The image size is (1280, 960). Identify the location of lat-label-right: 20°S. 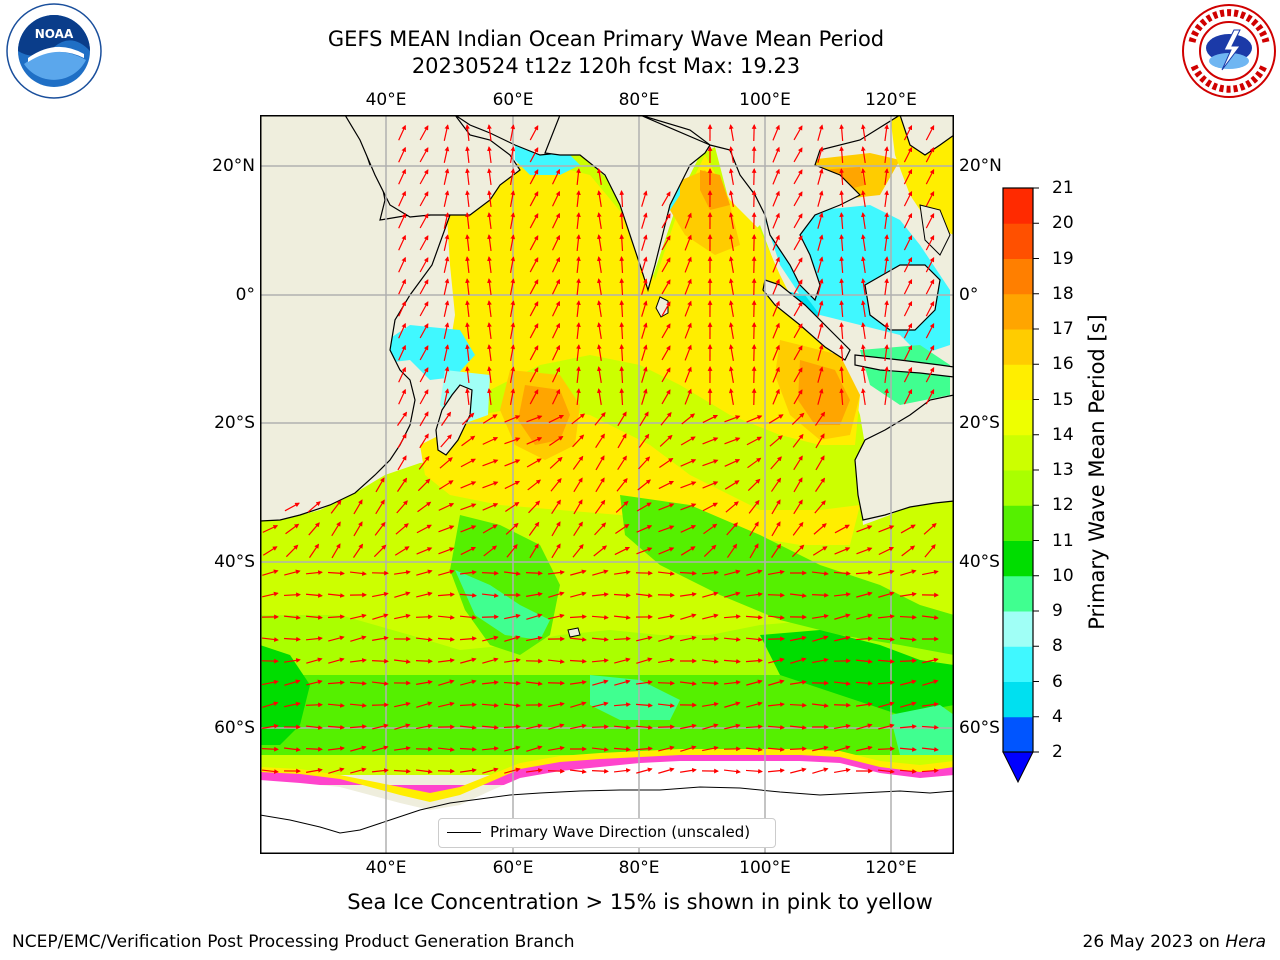
(979, 423).